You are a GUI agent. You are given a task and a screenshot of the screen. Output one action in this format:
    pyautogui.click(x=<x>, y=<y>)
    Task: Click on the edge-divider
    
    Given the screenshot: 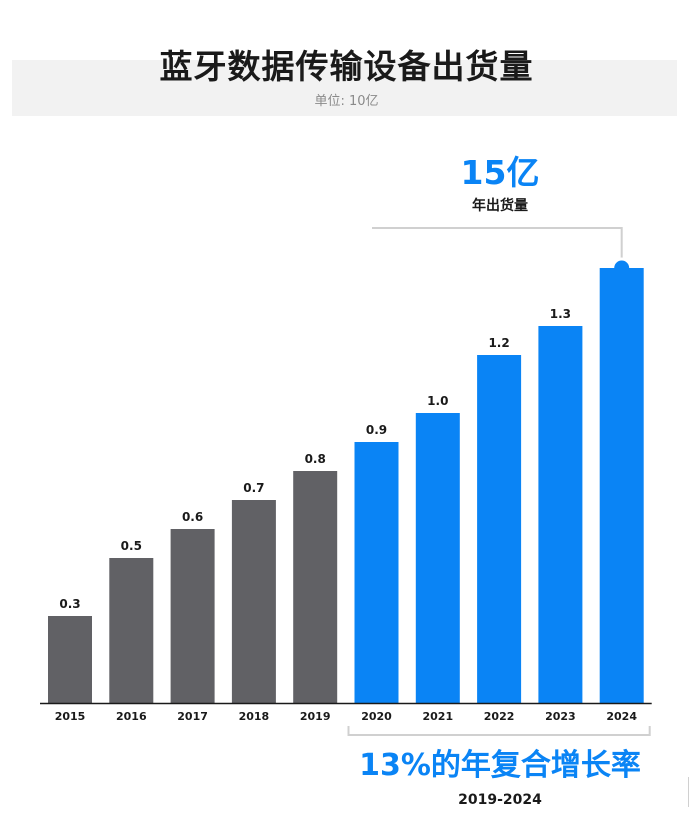 What is the action you would take?
    pyautogui.click(x=688, y=792)
    